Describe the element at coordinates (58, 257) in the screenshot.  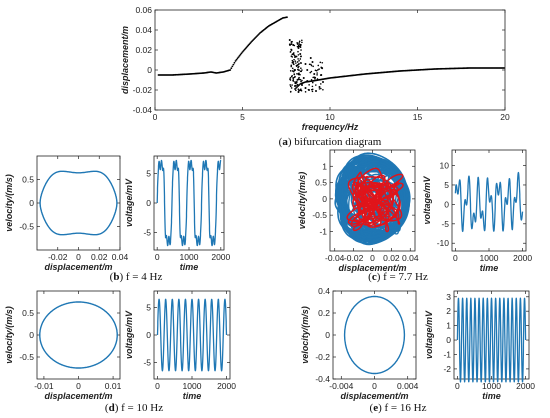
I see `x-tick-label: -0.02` at that location.